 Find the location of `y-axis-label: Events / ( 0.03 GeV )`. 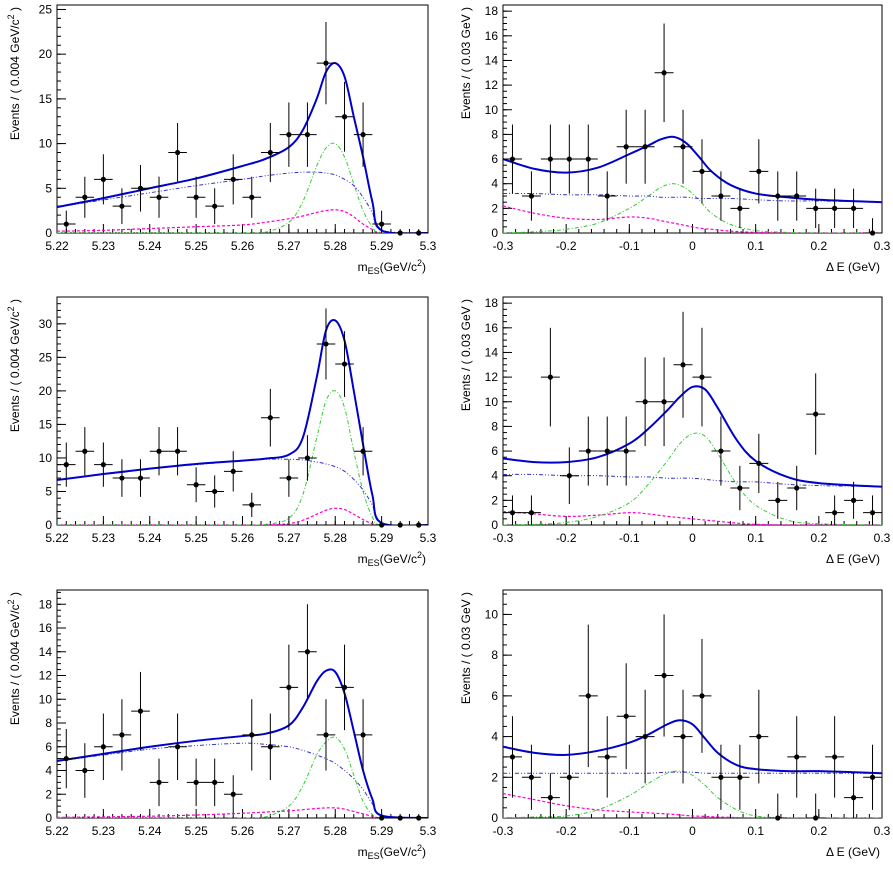

y-axis-label: Events / ( 0.03 GeV ) is located at coordinates (466, 63).